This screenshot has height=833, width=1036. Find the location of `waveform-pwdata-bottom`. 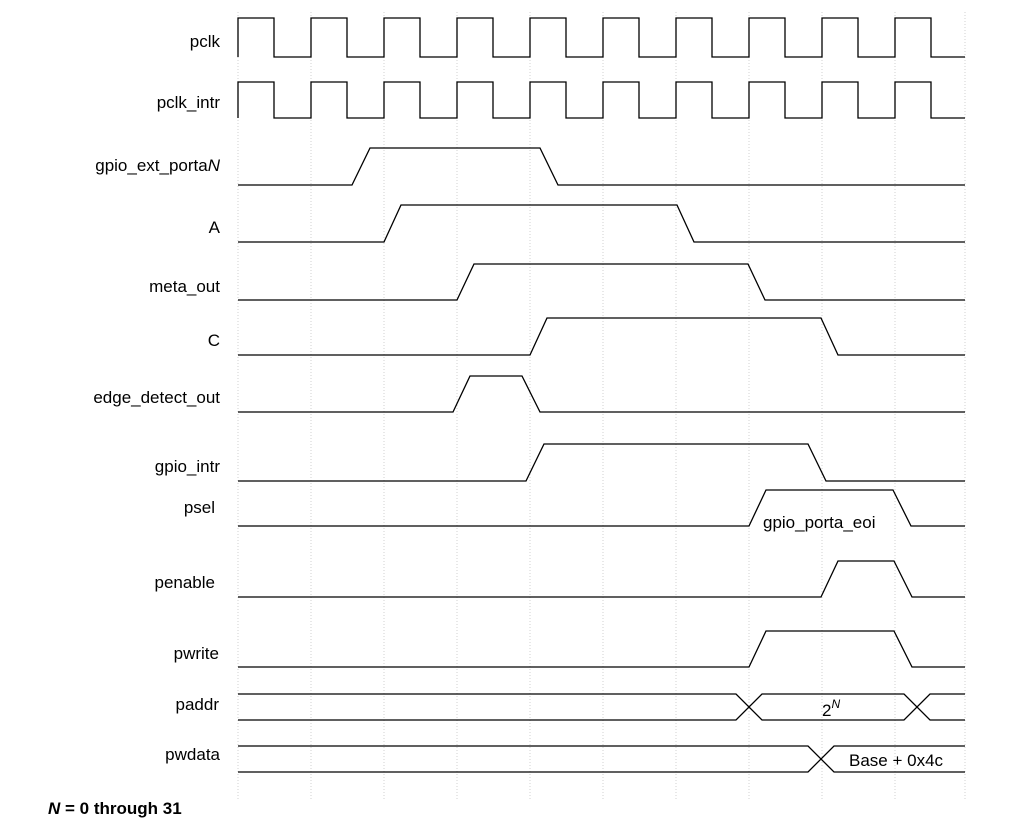

waveform-pwdata-bottom is located at coordinates (601, 759).